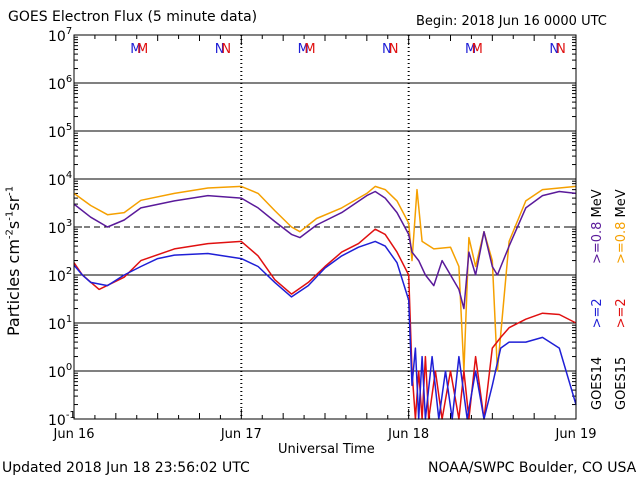 This screenshot has width=640, height=480. I want to click on chart-title: GOES Electron Flux (5 minute data), so click(133, 17).